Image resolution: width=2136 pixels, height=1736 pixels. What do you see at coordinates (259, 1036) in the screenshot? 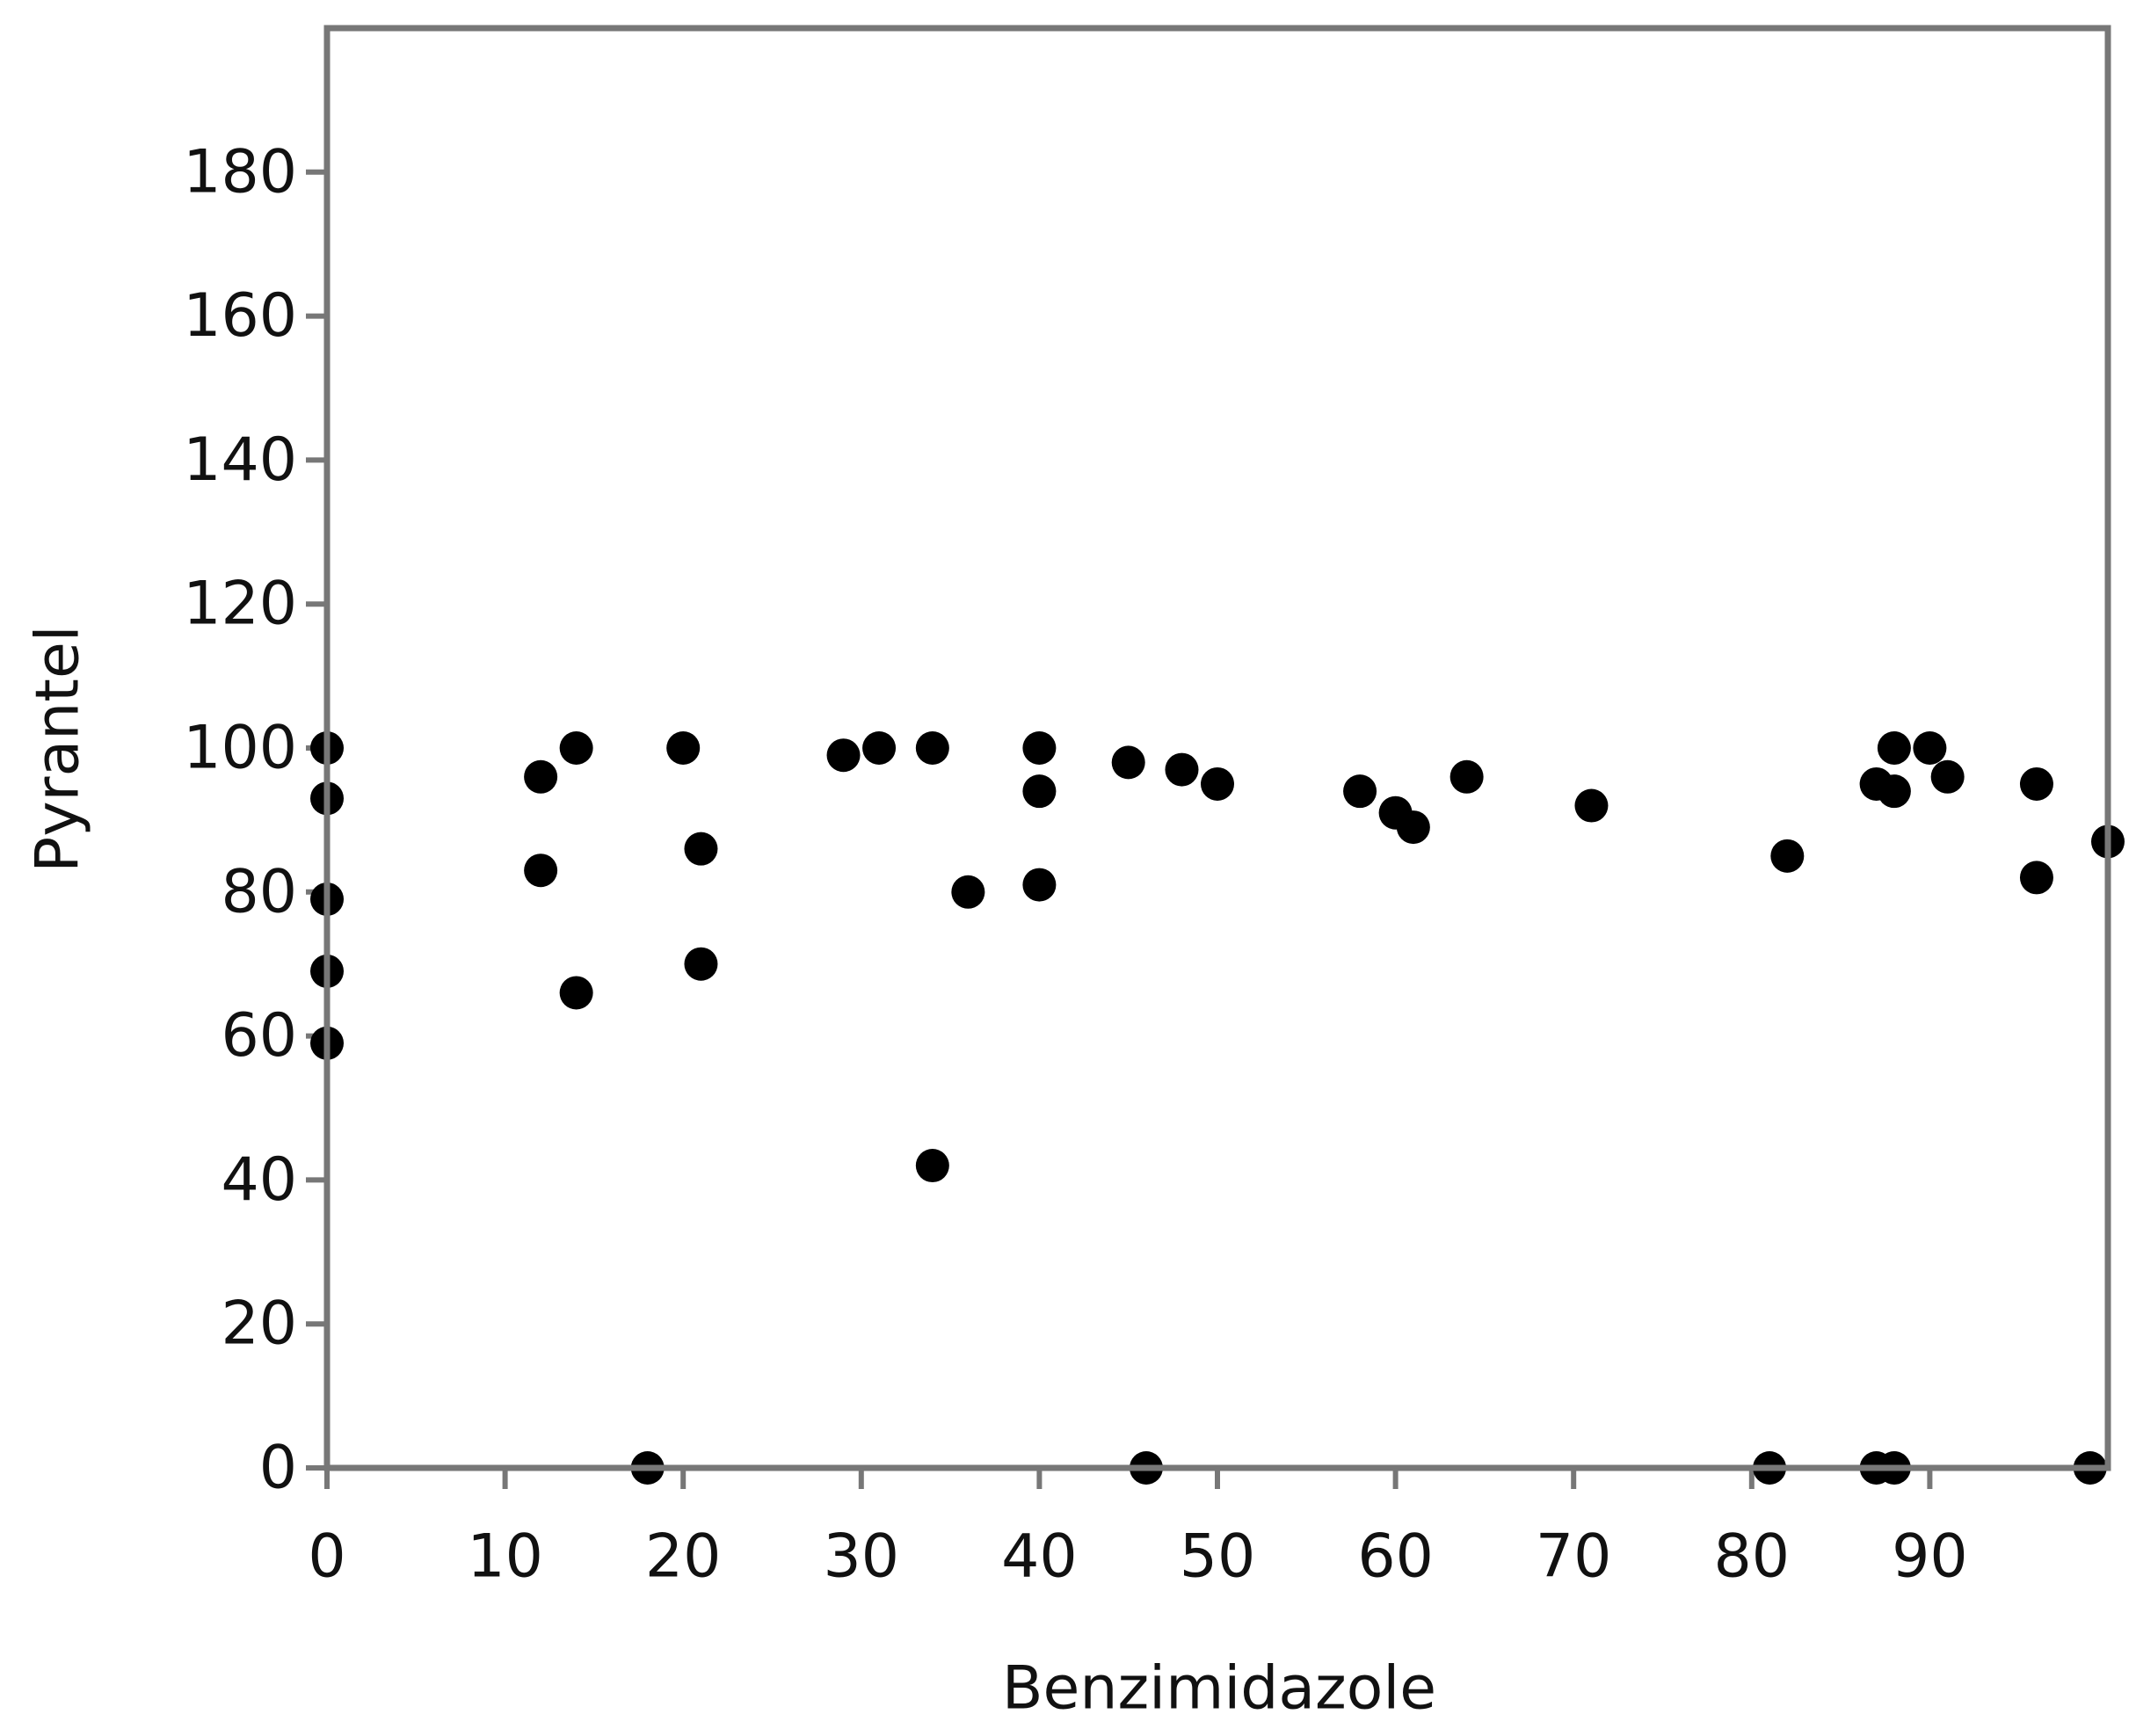
I see `y-tick-label: 60` at bounding box center [259, 1036].